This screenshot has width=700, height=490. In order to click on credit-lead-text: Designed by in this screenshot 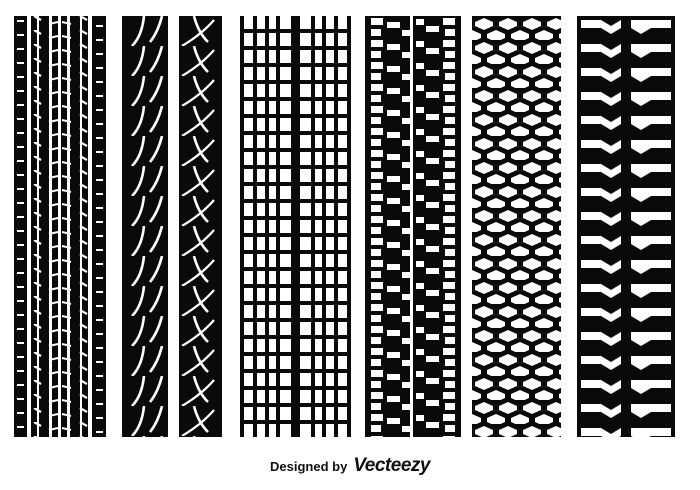, I will do `click(309, 466)`.